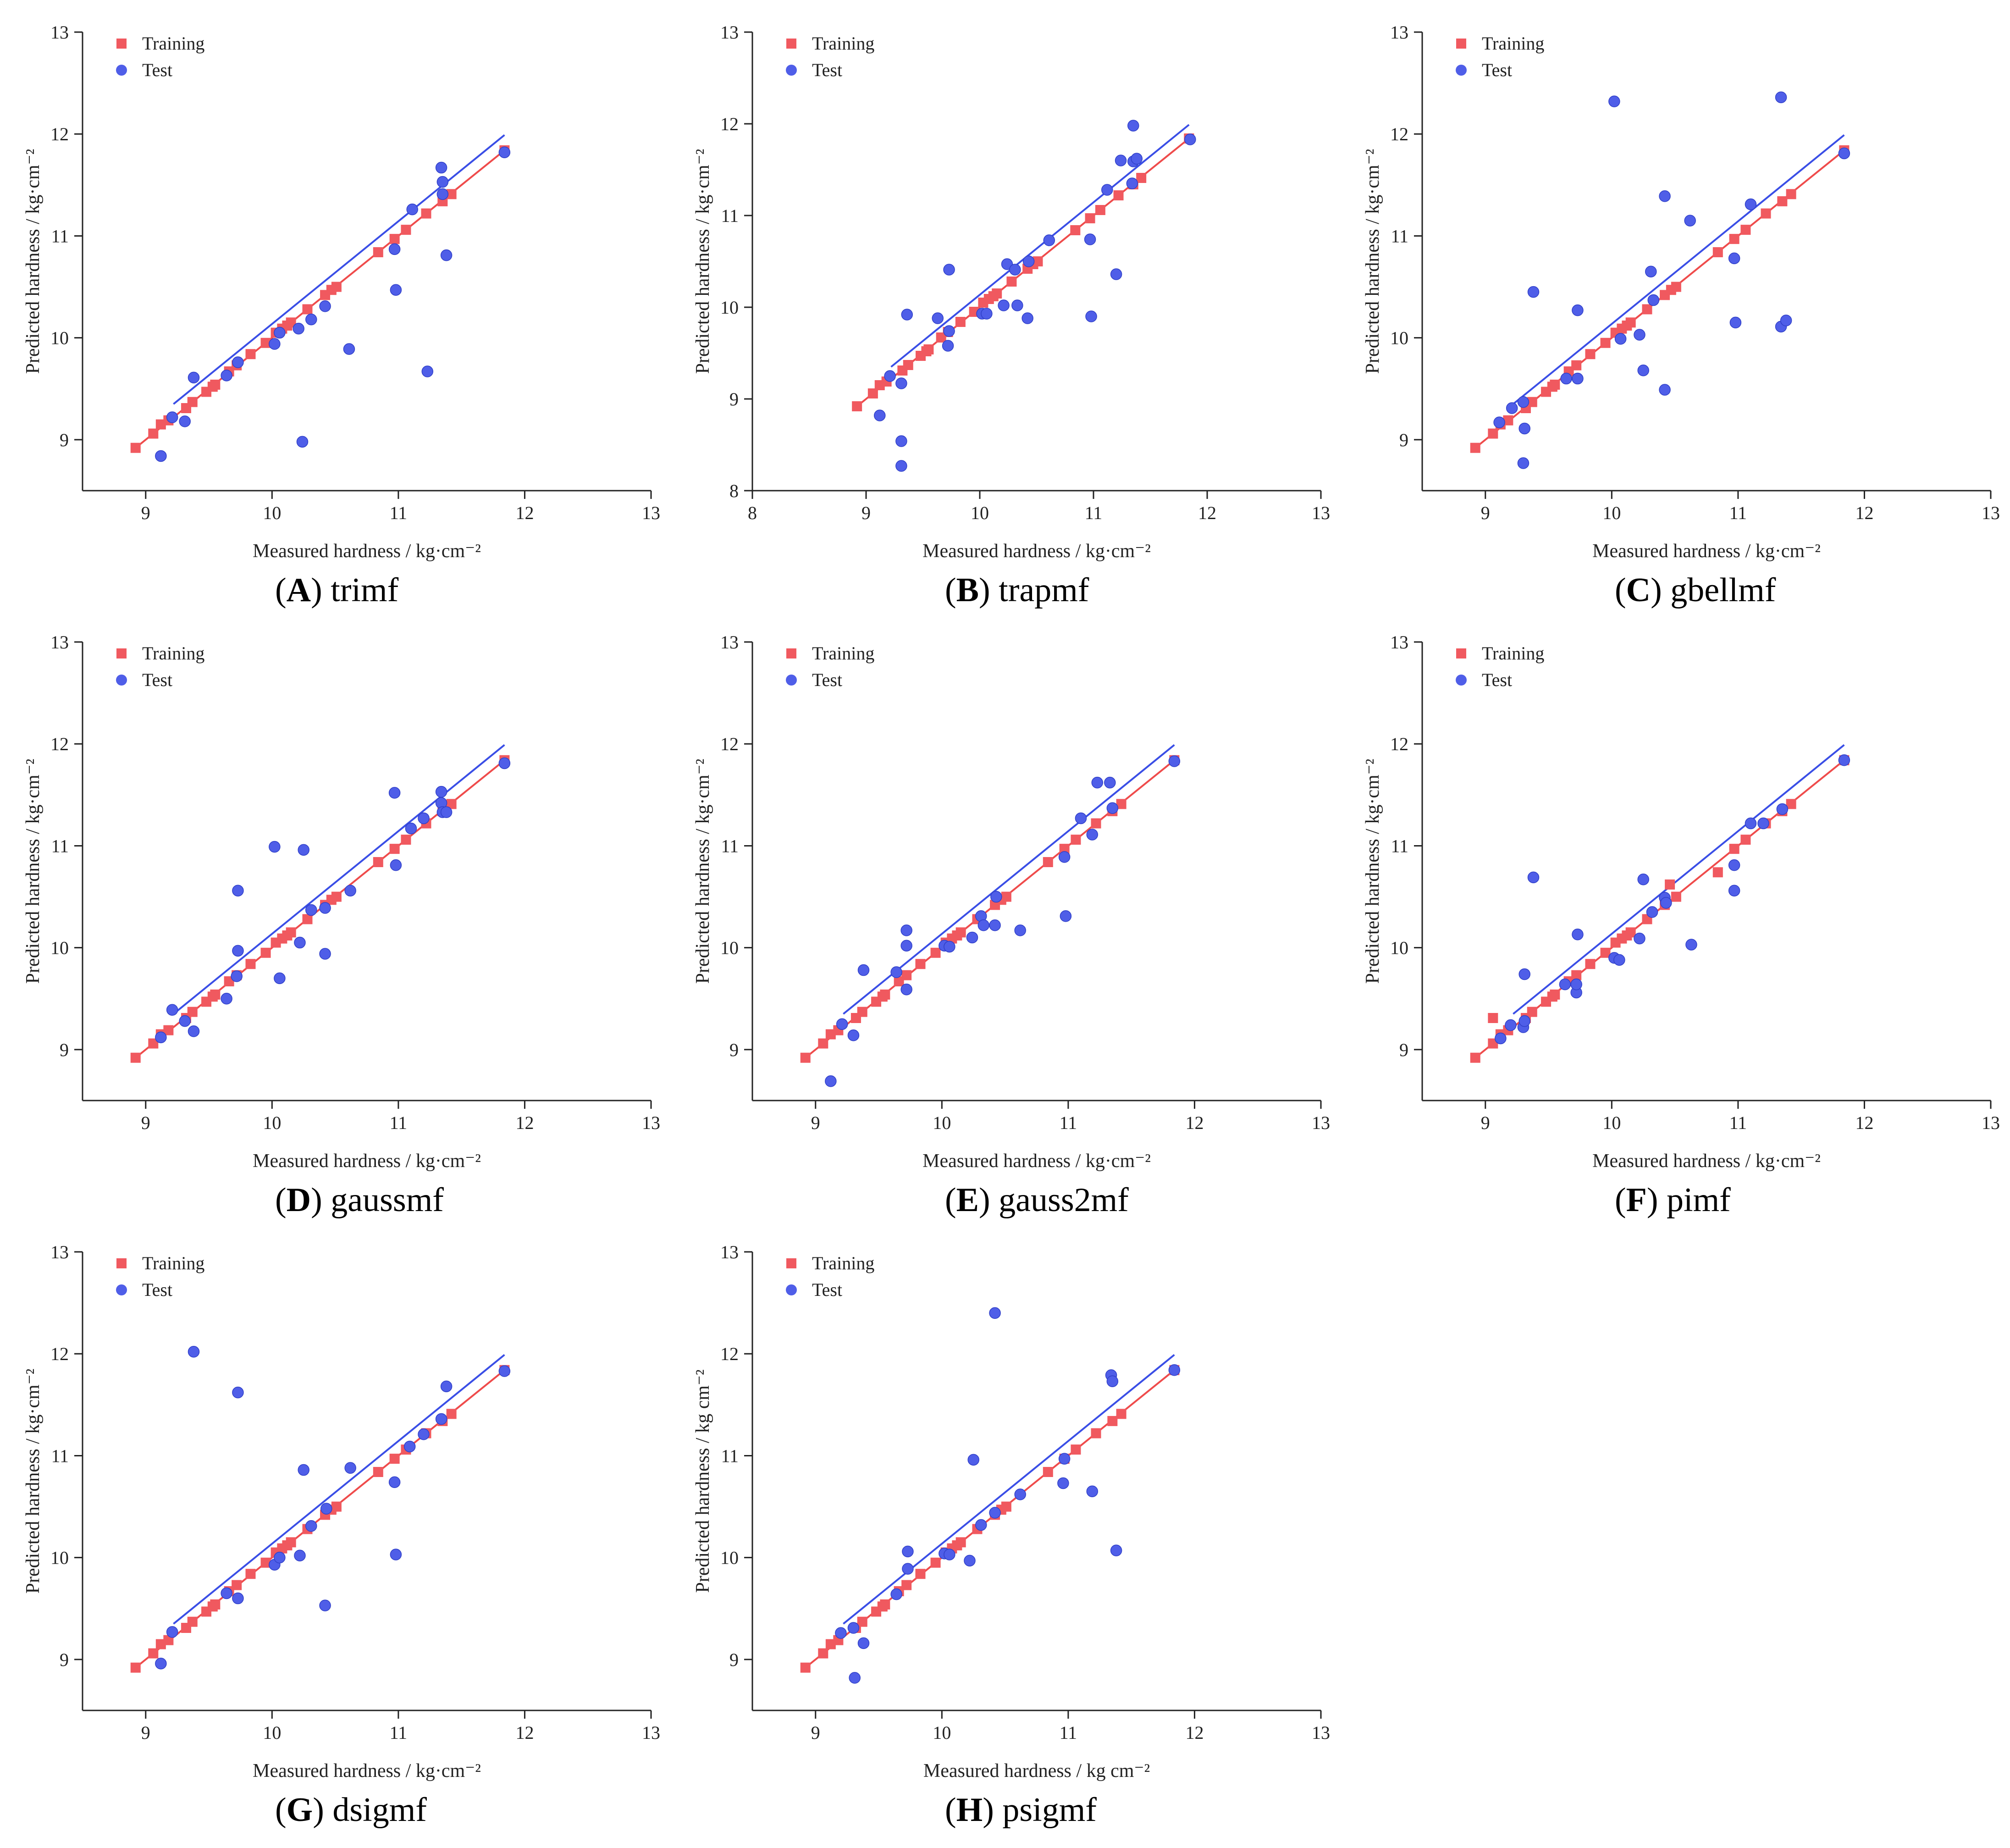 This screenshot has width=2010, height=1848. Describe the element at coordinates (145, 1732) in the screenshot. I see `x-tick-label: 9` at that location.